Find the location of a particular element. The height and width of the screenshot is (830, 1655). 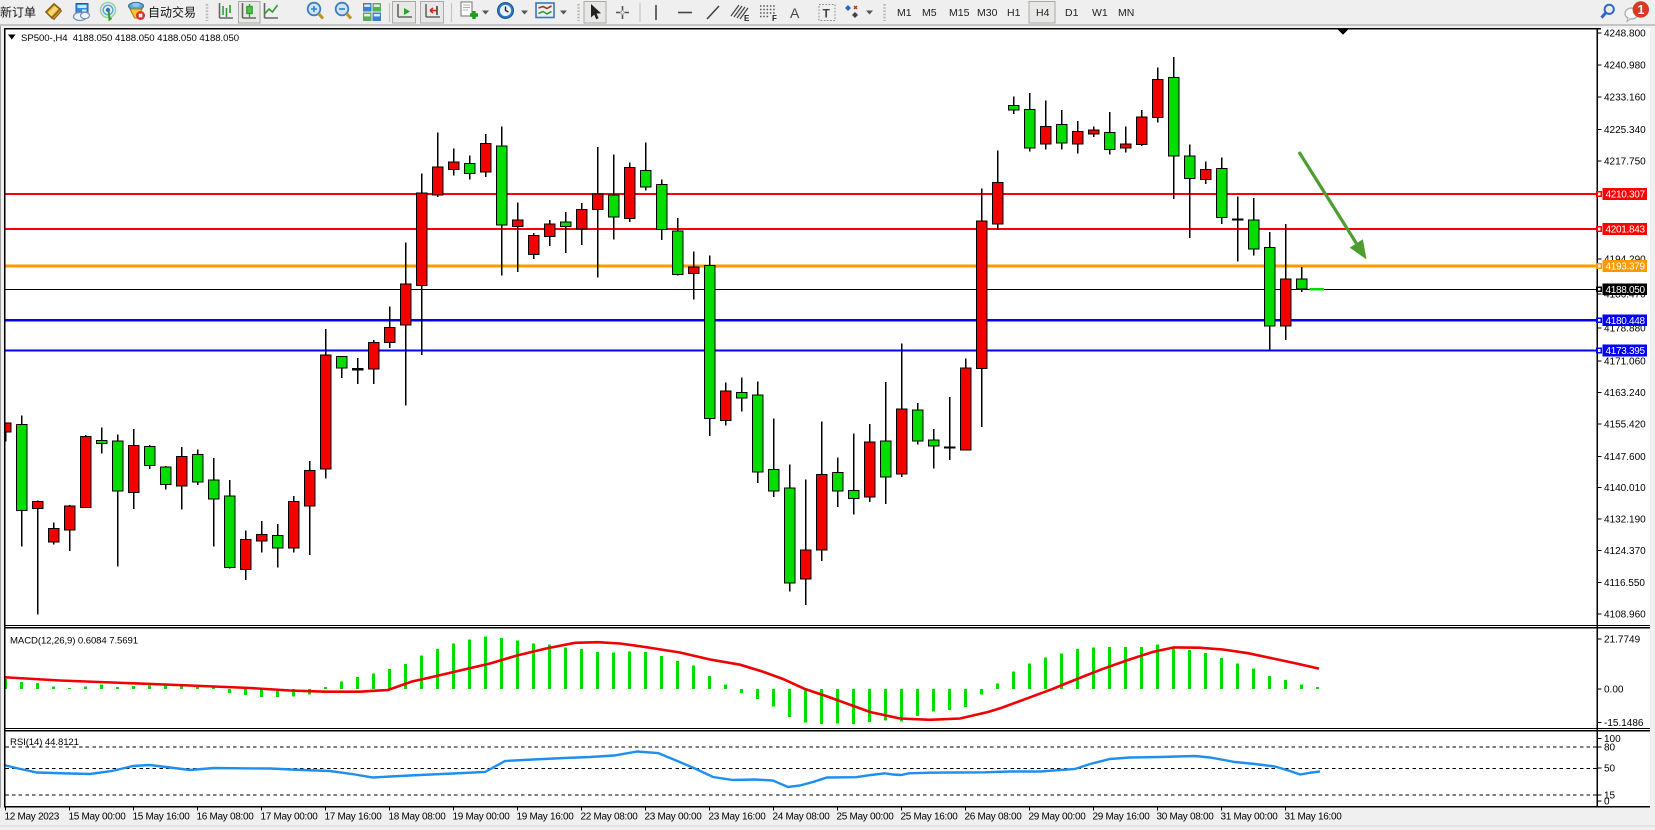

svg-text: 4210.307 is located at coordinates (1626, 195).